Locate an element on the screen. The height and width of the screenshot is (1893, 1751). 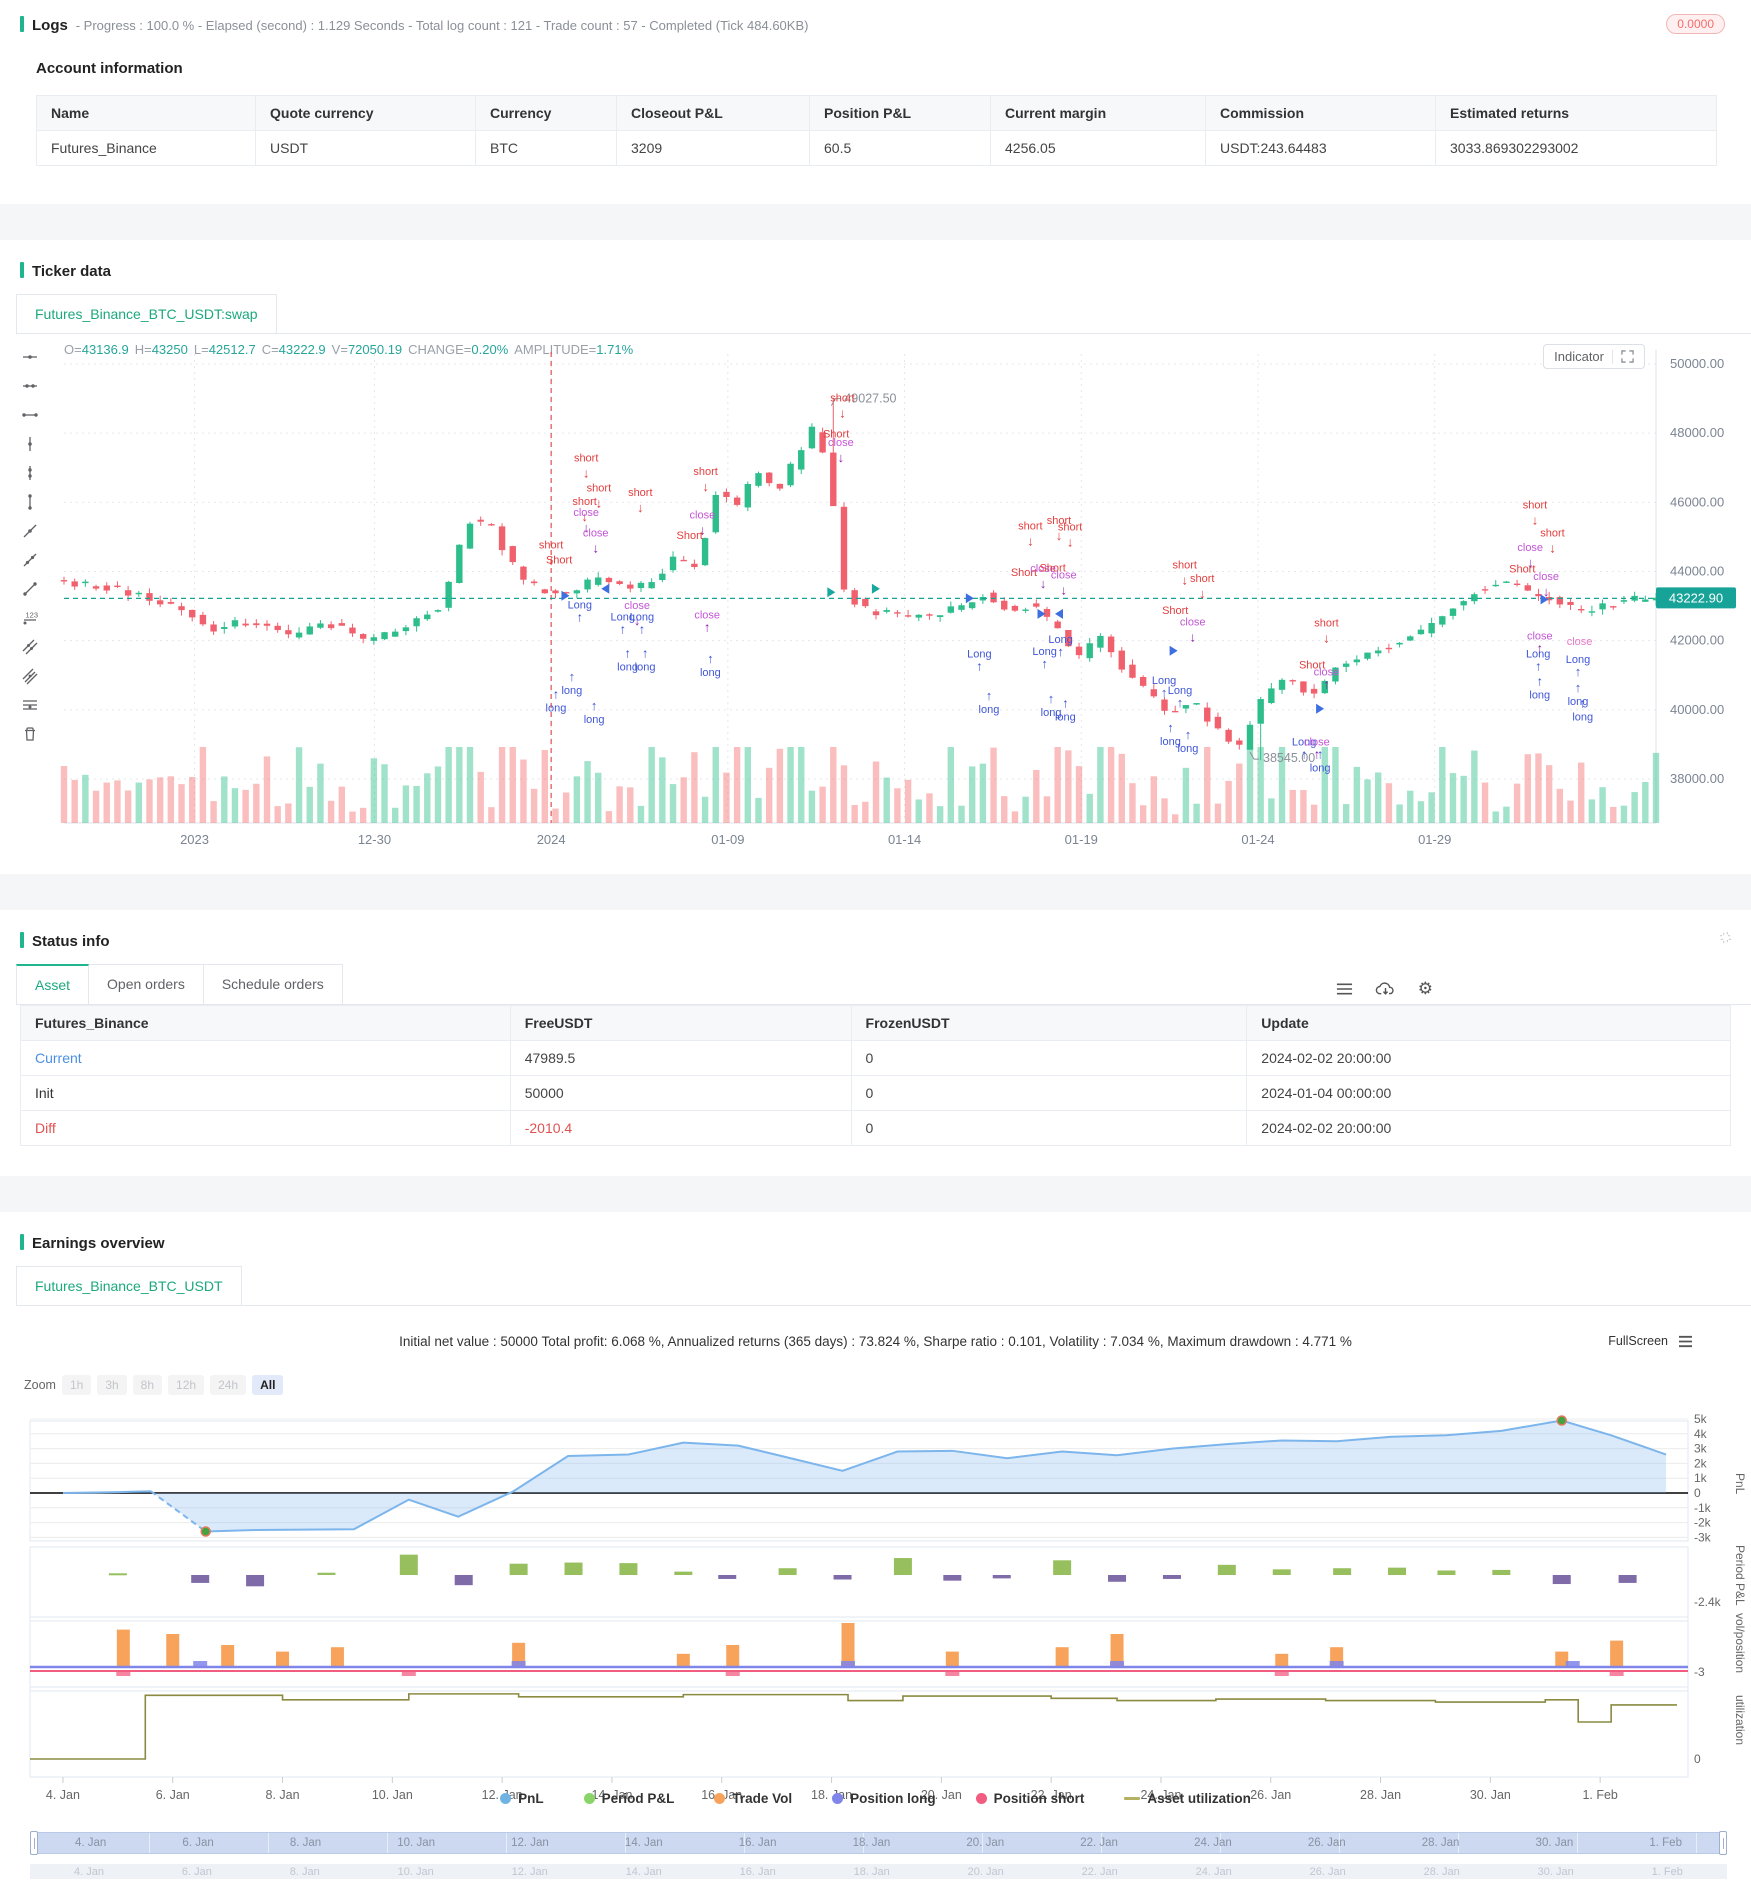
fullscreen-icon is located at coordinates (1627, 356).